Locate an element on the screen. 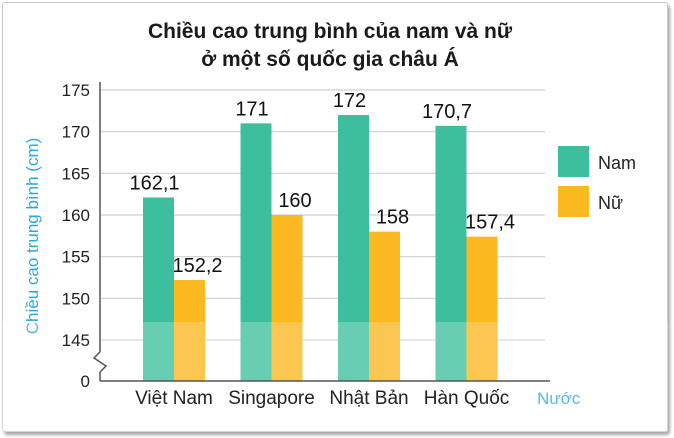 This screenshot has width=674, height=438. legend-label: Nữ is located at coordinates (610, 203).